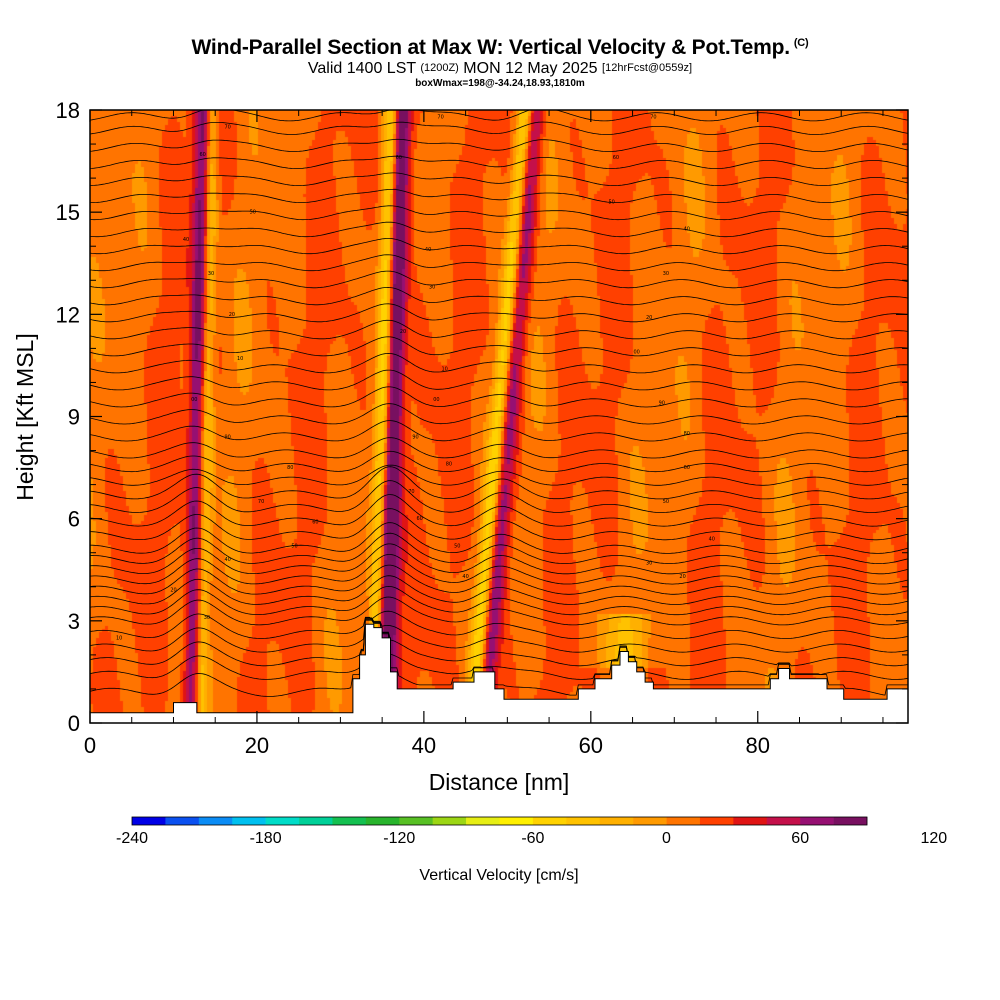  I want to click on subtitle-forecast: [12hrFcst@0559z], so click(647, 68).